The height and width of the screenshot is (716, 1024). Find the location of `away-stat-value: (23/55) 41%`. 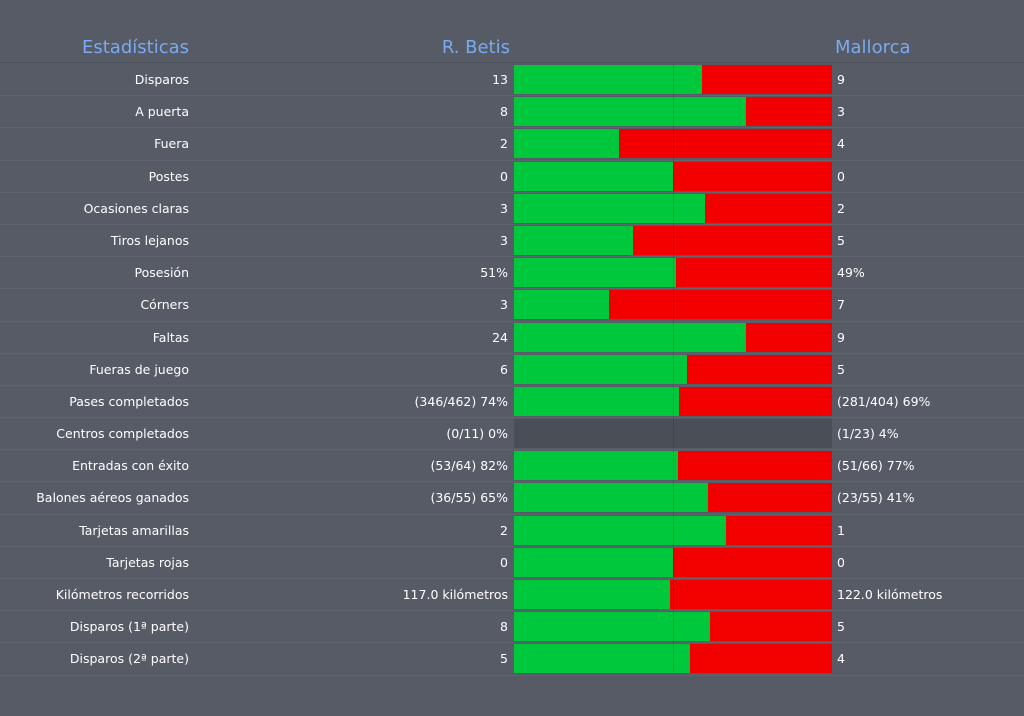

away-stat-value: (23/55) 41% is located at coordinates (876, 498).